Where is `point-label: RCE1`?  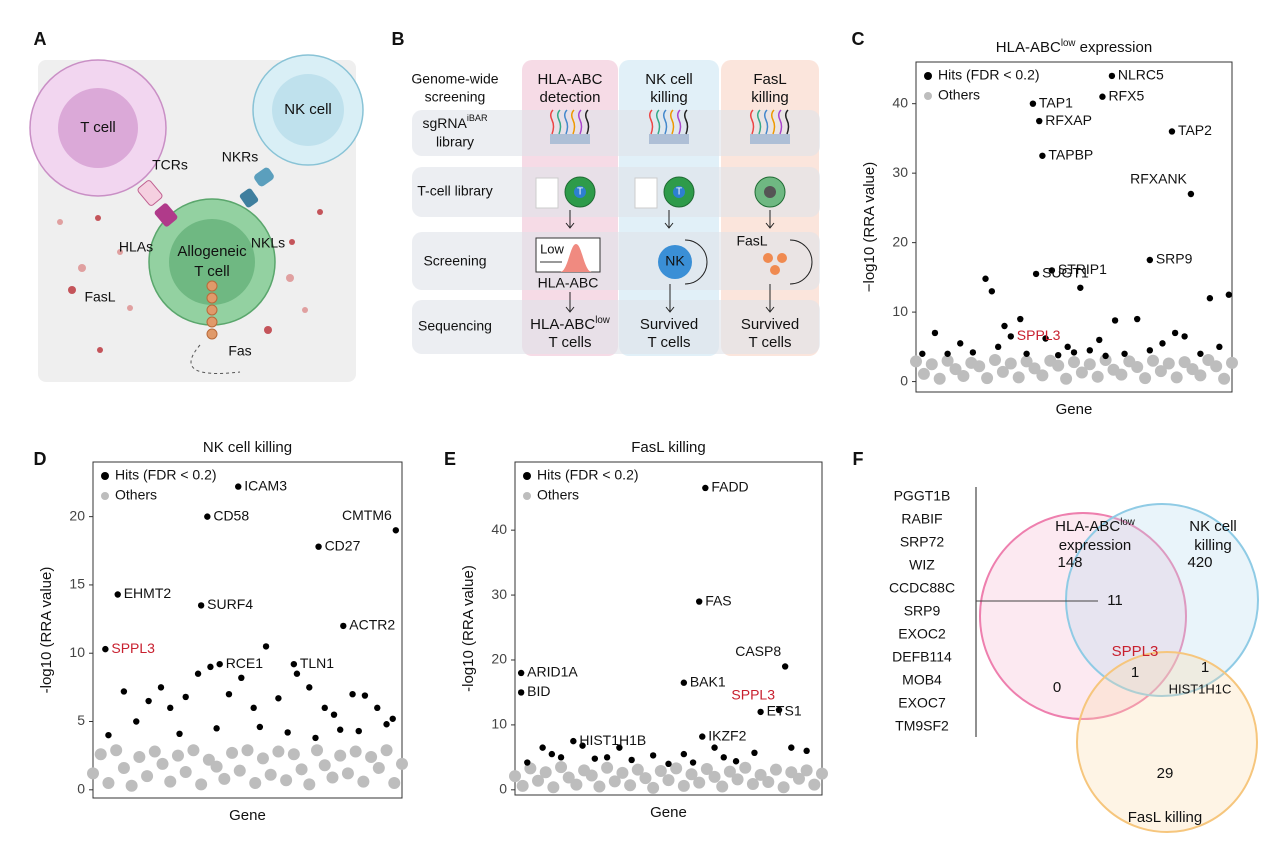 point-label: RCE1 is located at coordinates (245, 663).